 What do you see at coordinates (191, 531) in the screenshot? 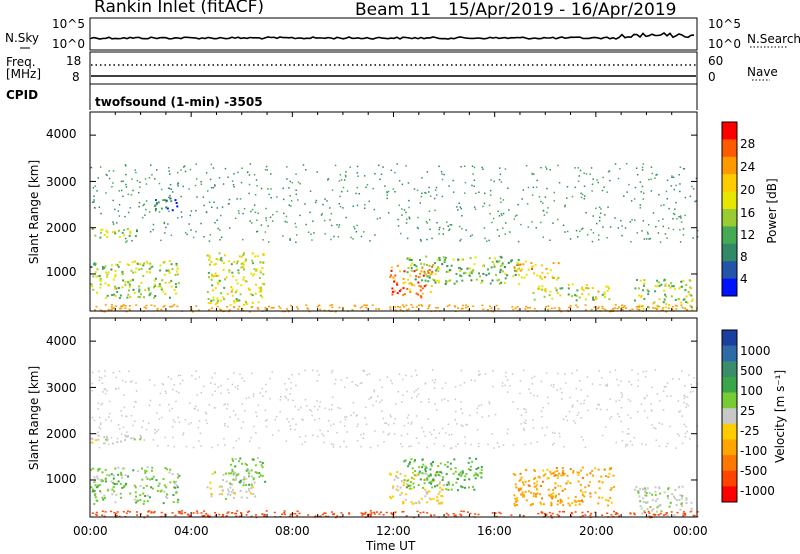
I see `xtick-1: 04:00` at bounding box center [191, 531].